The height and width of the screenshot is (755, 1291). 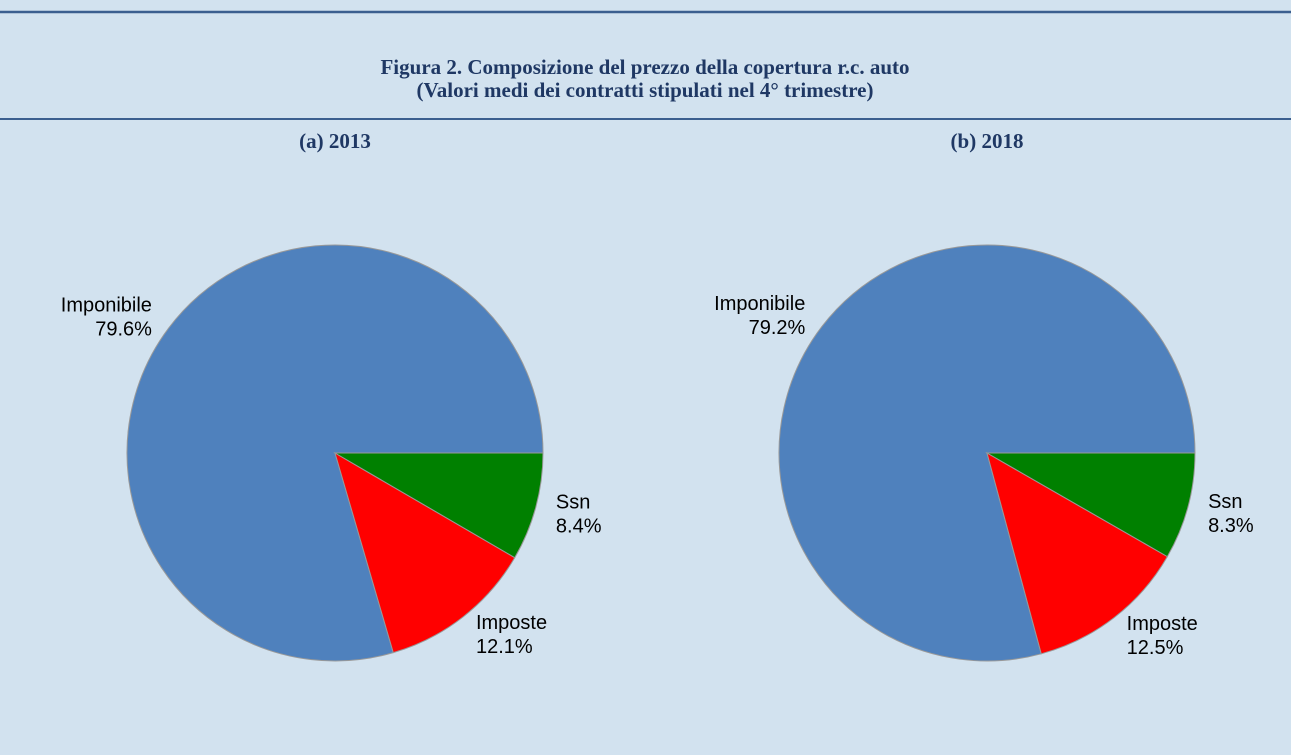 What do you see at coordinates (1162, 636) in the screenshot?
I see `slice-label: Imposte 12.5%` at bounding box center [1162, 636].